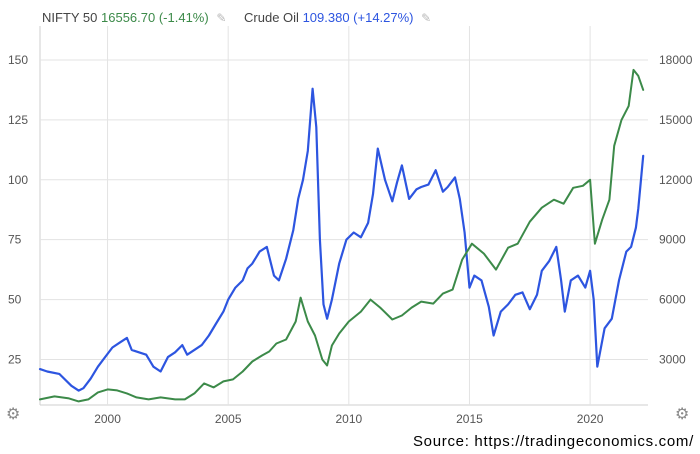 This screenshot has height=454, width=700. Describe the element at coordinates (676, 180) in the screenshot. I see `y-right-tick-label: 12000` at that location.